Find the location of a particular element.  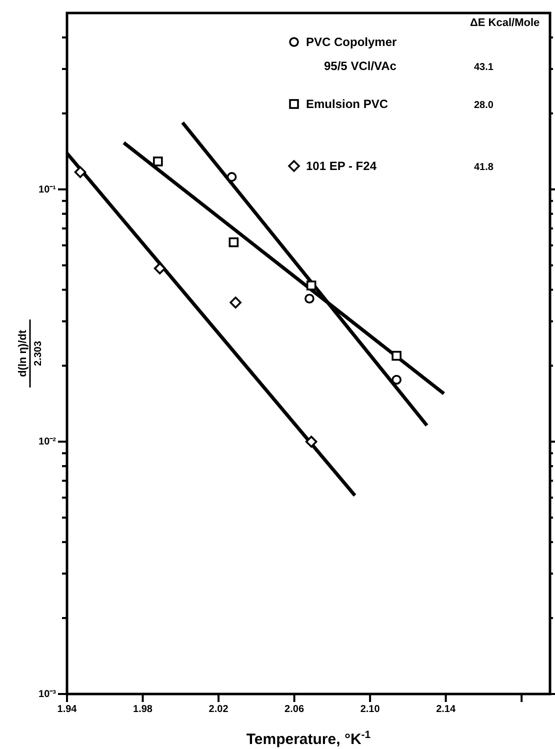

y-tick-label: 10⁻² is located at coordinates (47, 442).